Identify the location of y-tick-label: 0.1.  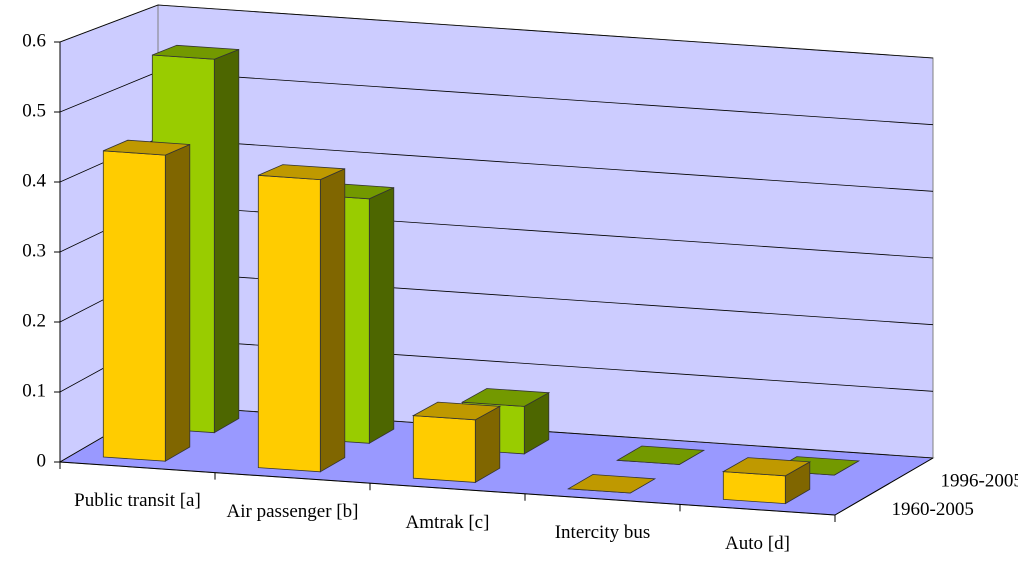
(34, 390).